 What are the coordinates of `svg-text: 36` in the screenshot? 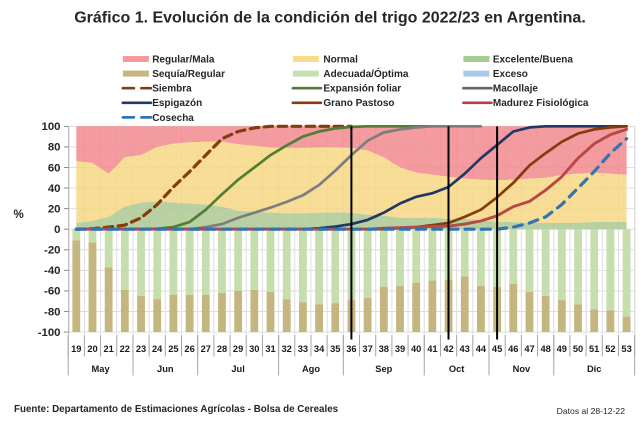 It's located at (351, 349).